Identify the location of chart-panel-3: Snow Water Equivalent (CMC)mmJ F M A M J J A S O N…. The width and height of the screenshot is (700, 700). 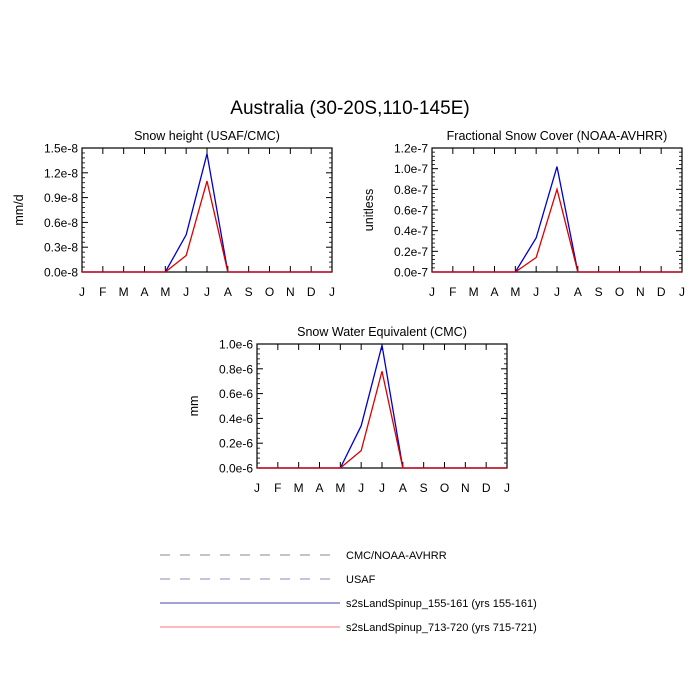
(348, 410).